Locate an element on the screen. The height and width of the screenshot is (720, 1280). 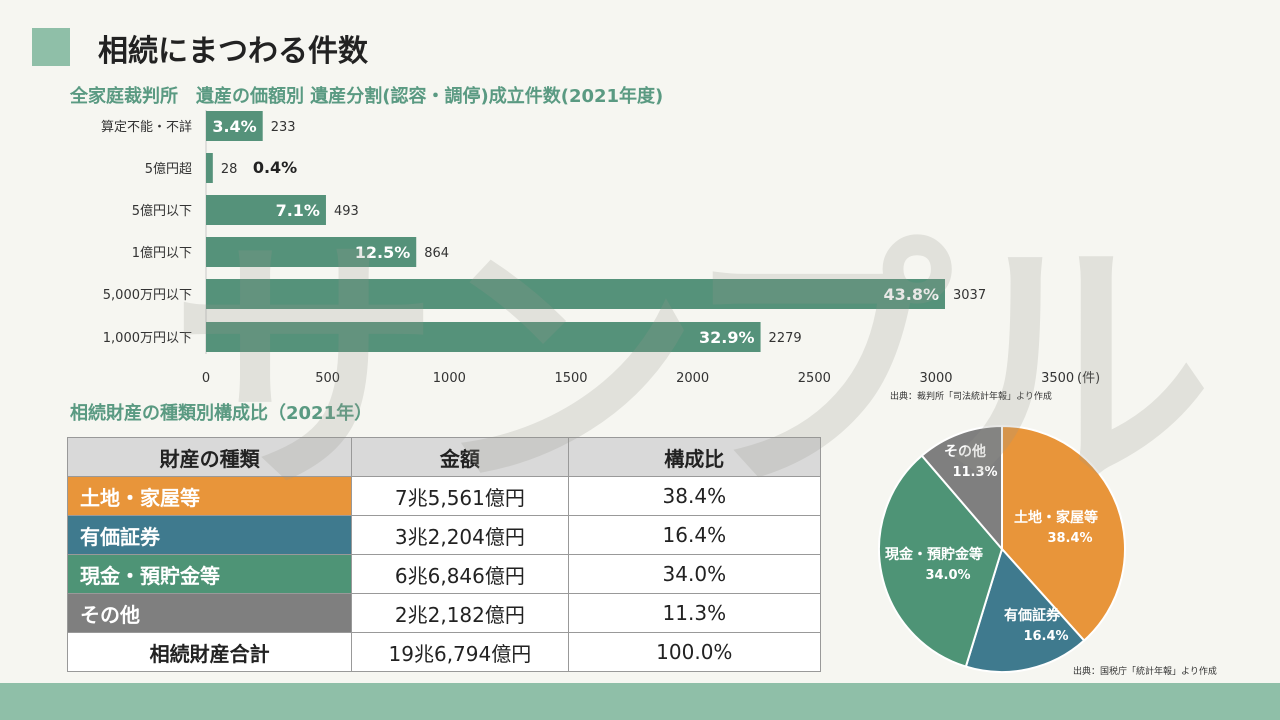
table-total-row: 相続財産合計 19兆6,794億円 100.0% is located at coordinates (444, 652).